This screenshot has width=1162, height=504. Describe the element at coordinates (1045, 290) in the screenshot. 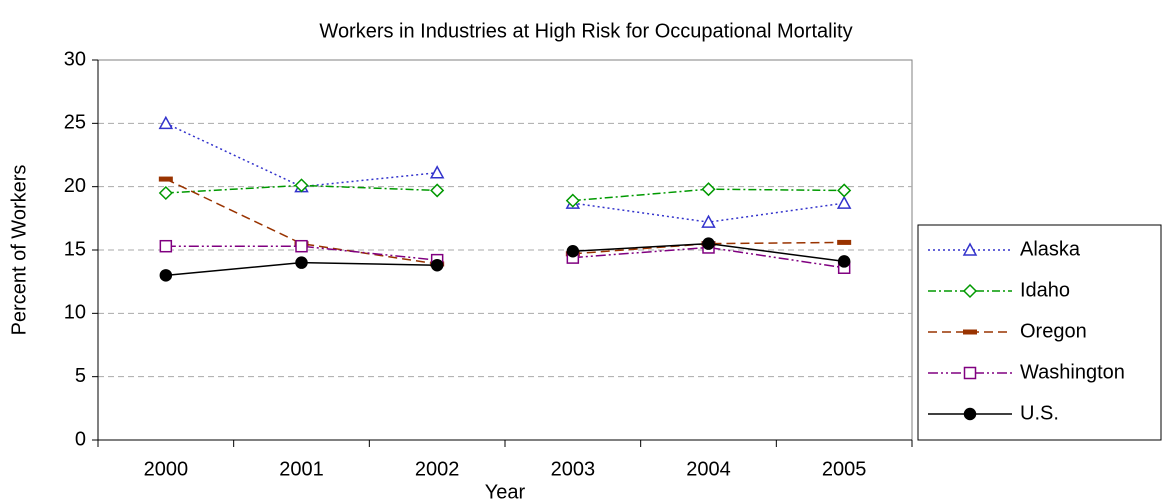

I see `legend-label: Idaho` at that location.